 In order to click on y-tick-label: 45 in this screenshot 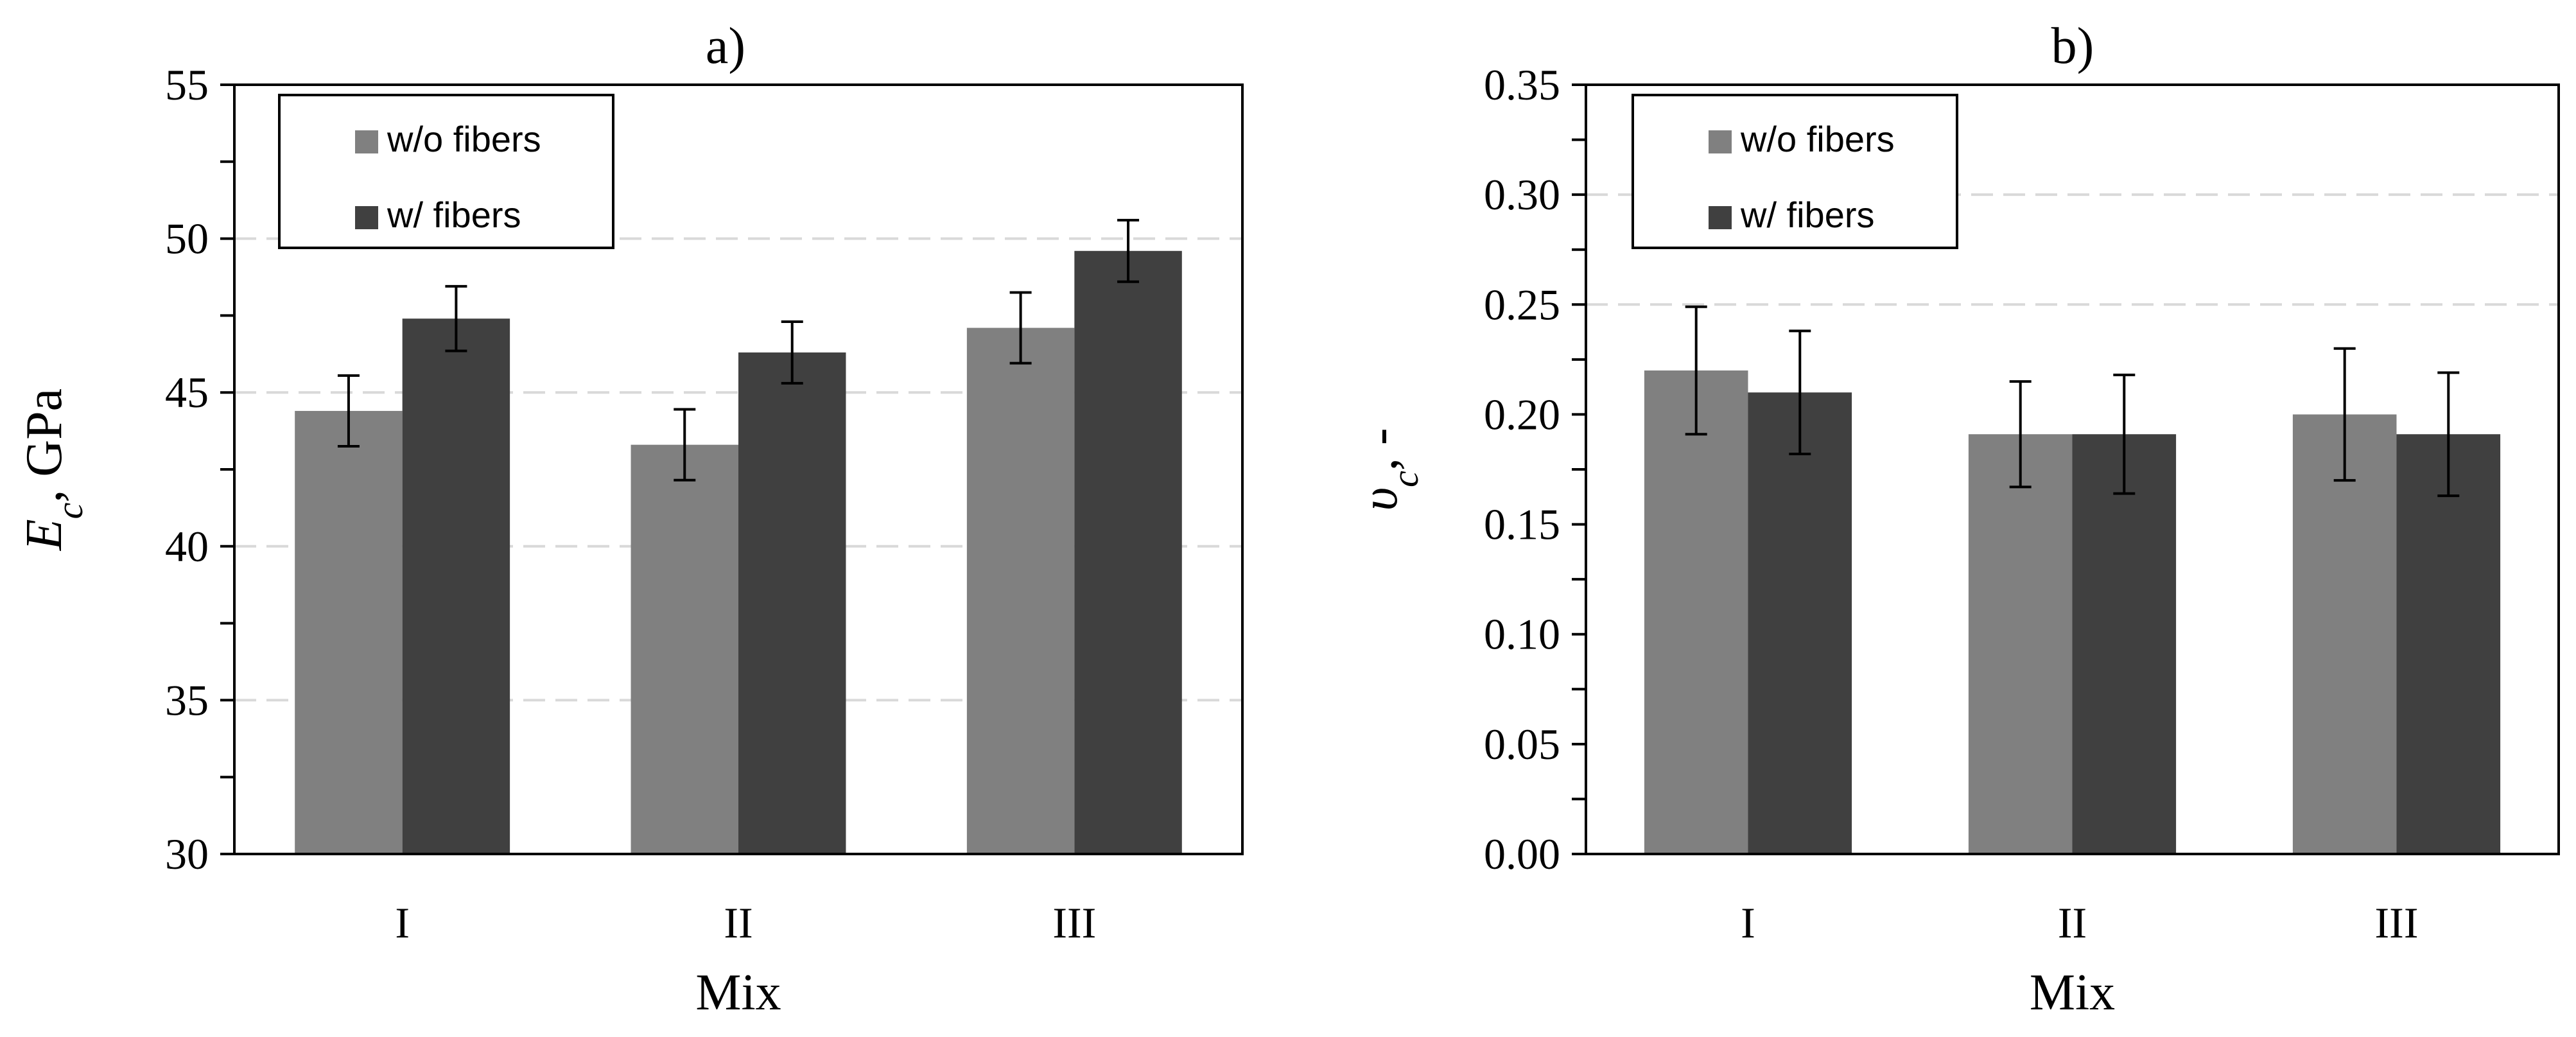, I will do `click(187, 392)`.